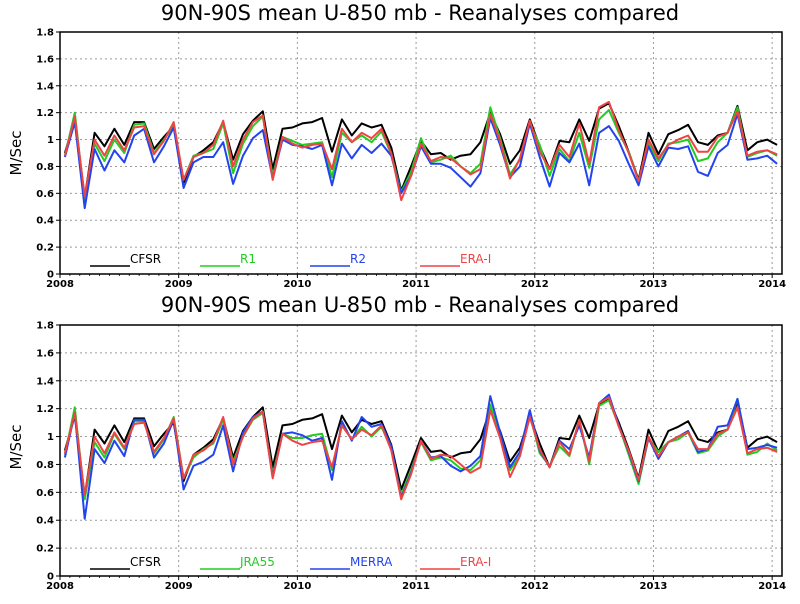 The height and width of the screenshot is (604, 800). Describe the element at coordinates (248, 259) in the screenshot. I see `legend-label: R1` at that location.